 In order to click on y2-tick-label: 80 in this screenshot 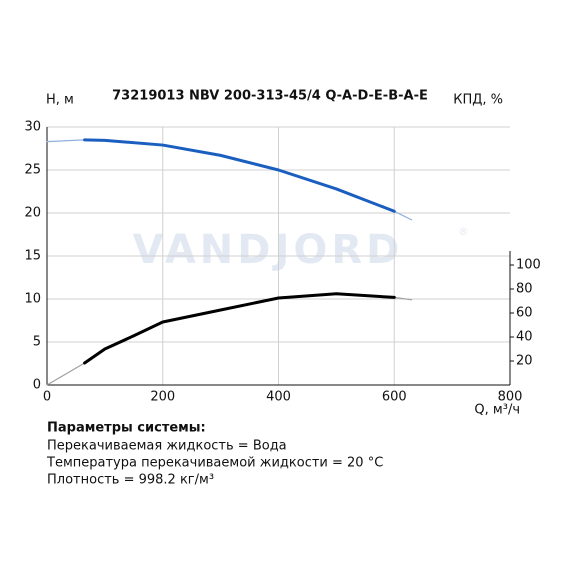, I will do `click(524, 289)`.